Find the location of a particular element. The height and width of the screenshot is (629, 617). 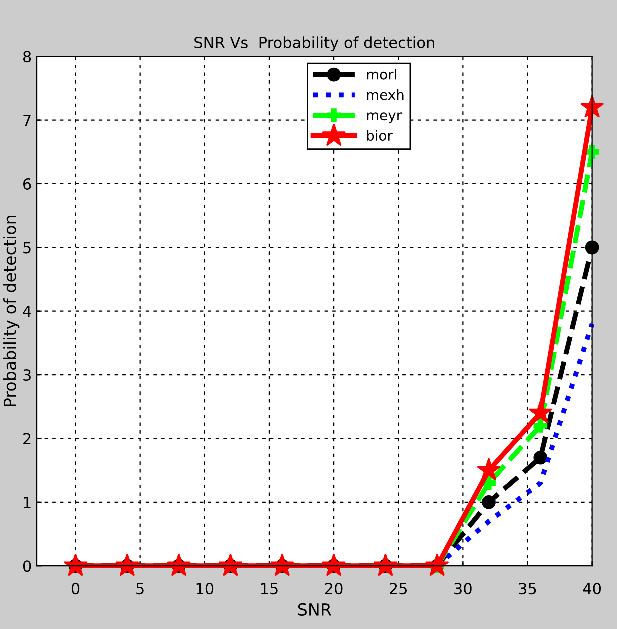

legend-label: mexh is located at coordinates (385, 94).